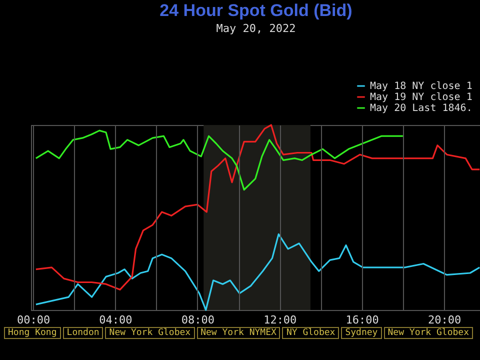 This screenshot has height=360, width=480. Describe the element at coordinates (421, 97) in the screenshot. I see `legend-label: May 19 NY close 1` at that location.